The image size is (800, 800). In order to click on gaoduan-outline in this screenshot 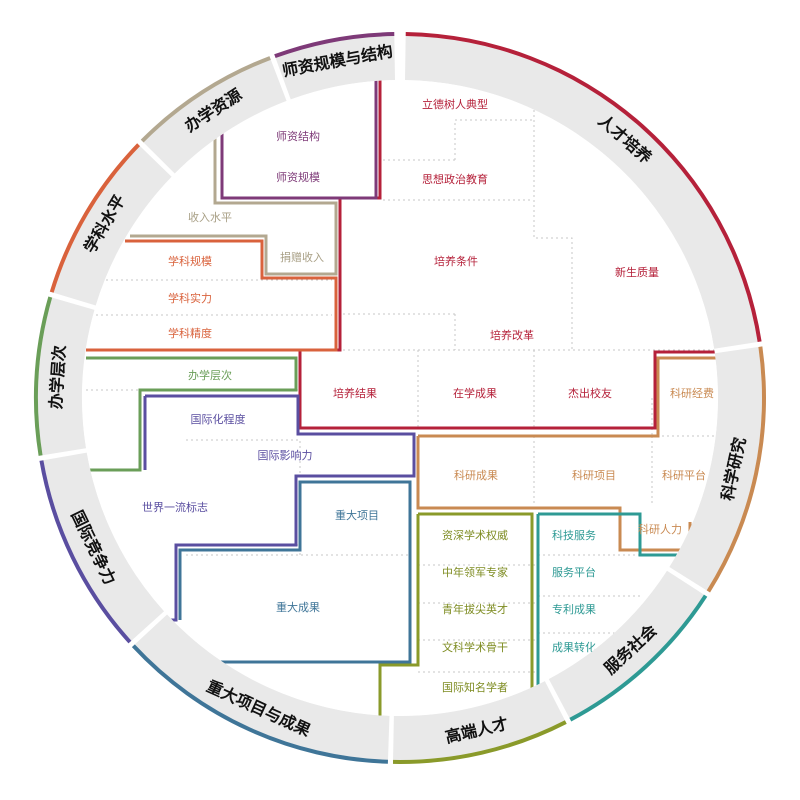, I will do `click(456, 614)`.